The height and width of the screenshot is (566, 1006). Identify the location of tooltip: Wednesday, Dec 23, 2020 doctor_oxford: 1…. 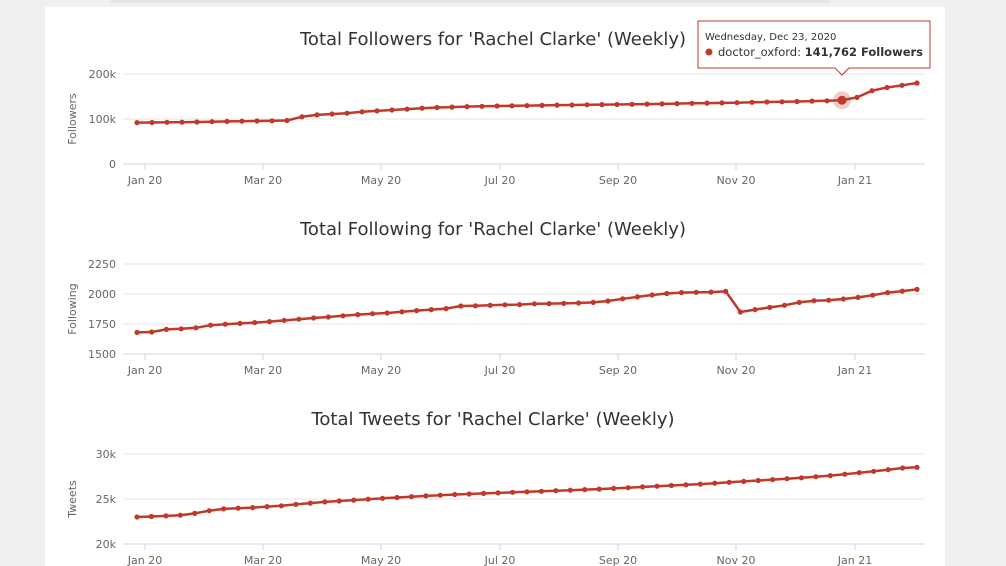
(814, 65).